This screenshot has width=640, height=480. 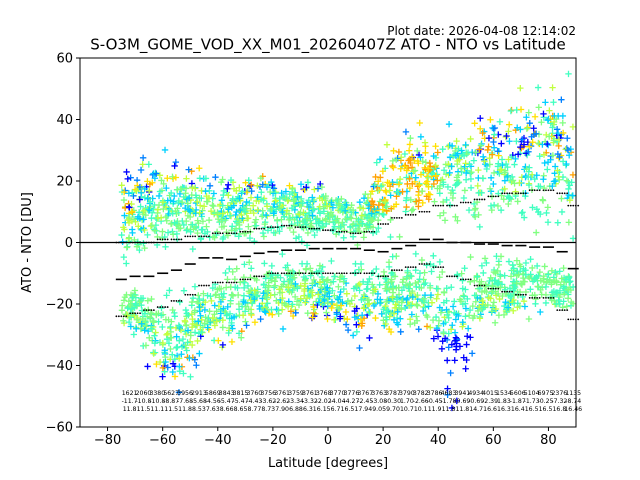 I want to click on bin-sd-label: 6.15, so click(x=324, y=409).